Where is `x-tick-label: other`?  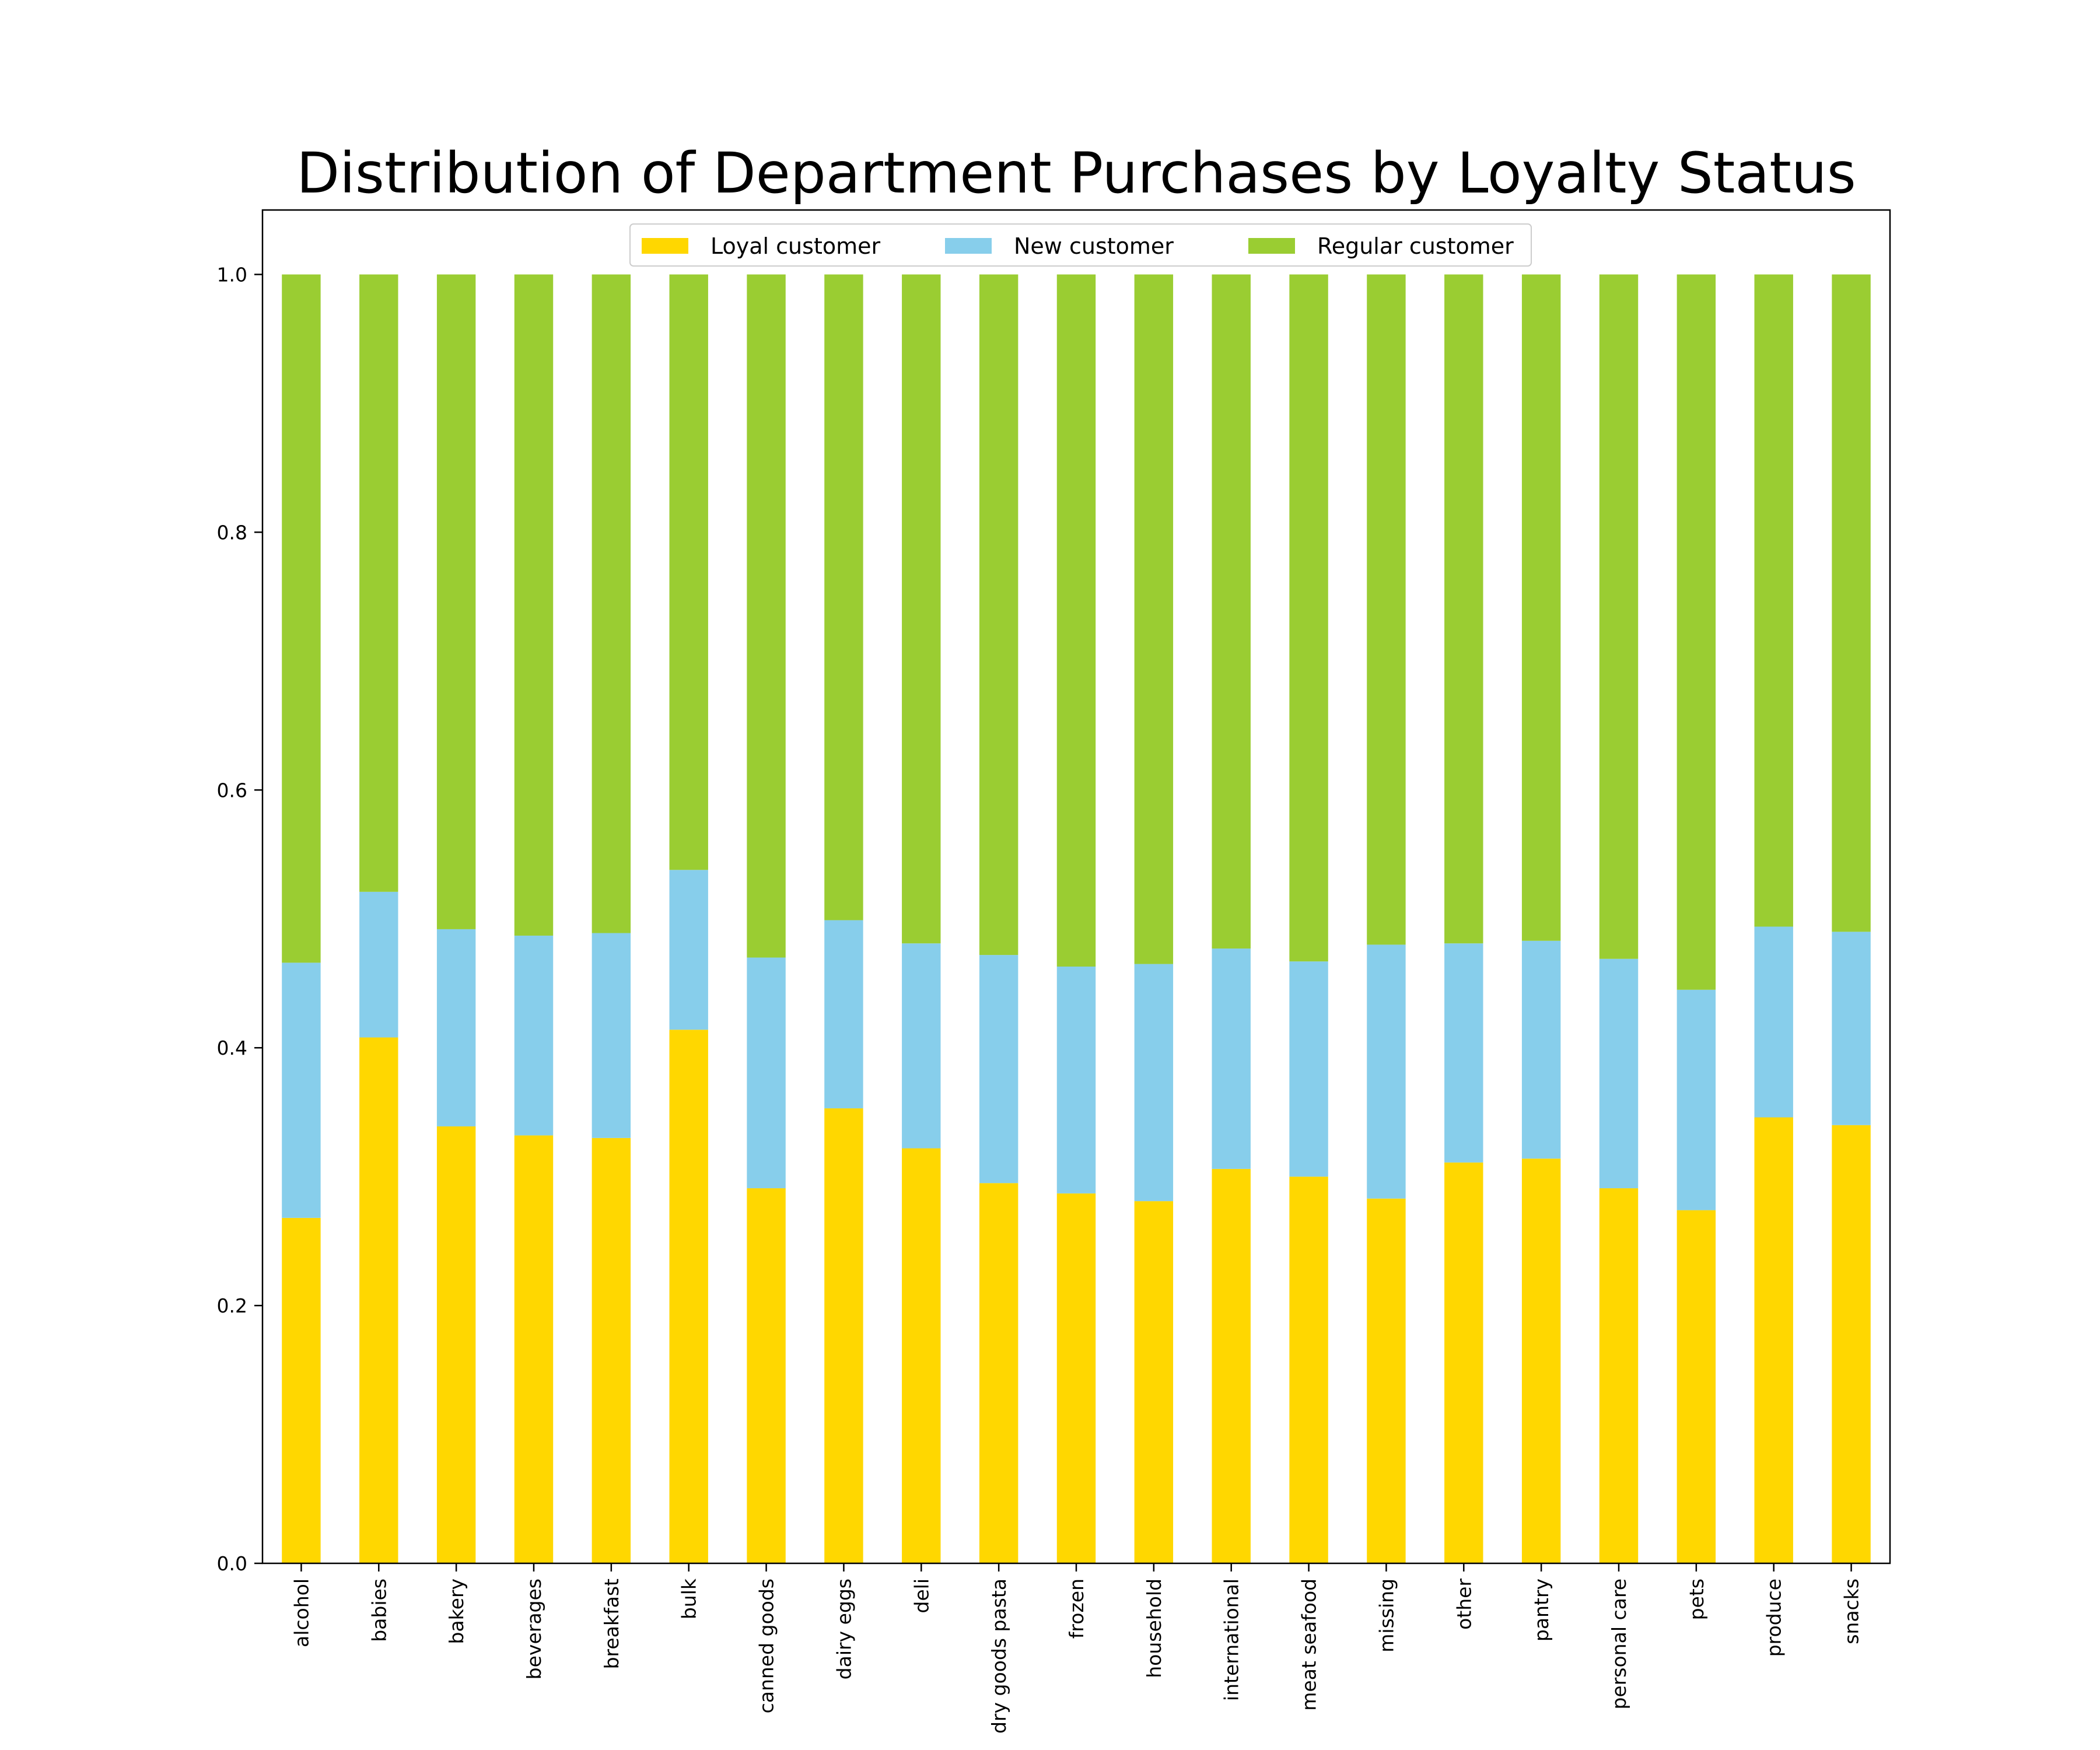 x-tick-label: other is located at coordinates (1463, 1604).